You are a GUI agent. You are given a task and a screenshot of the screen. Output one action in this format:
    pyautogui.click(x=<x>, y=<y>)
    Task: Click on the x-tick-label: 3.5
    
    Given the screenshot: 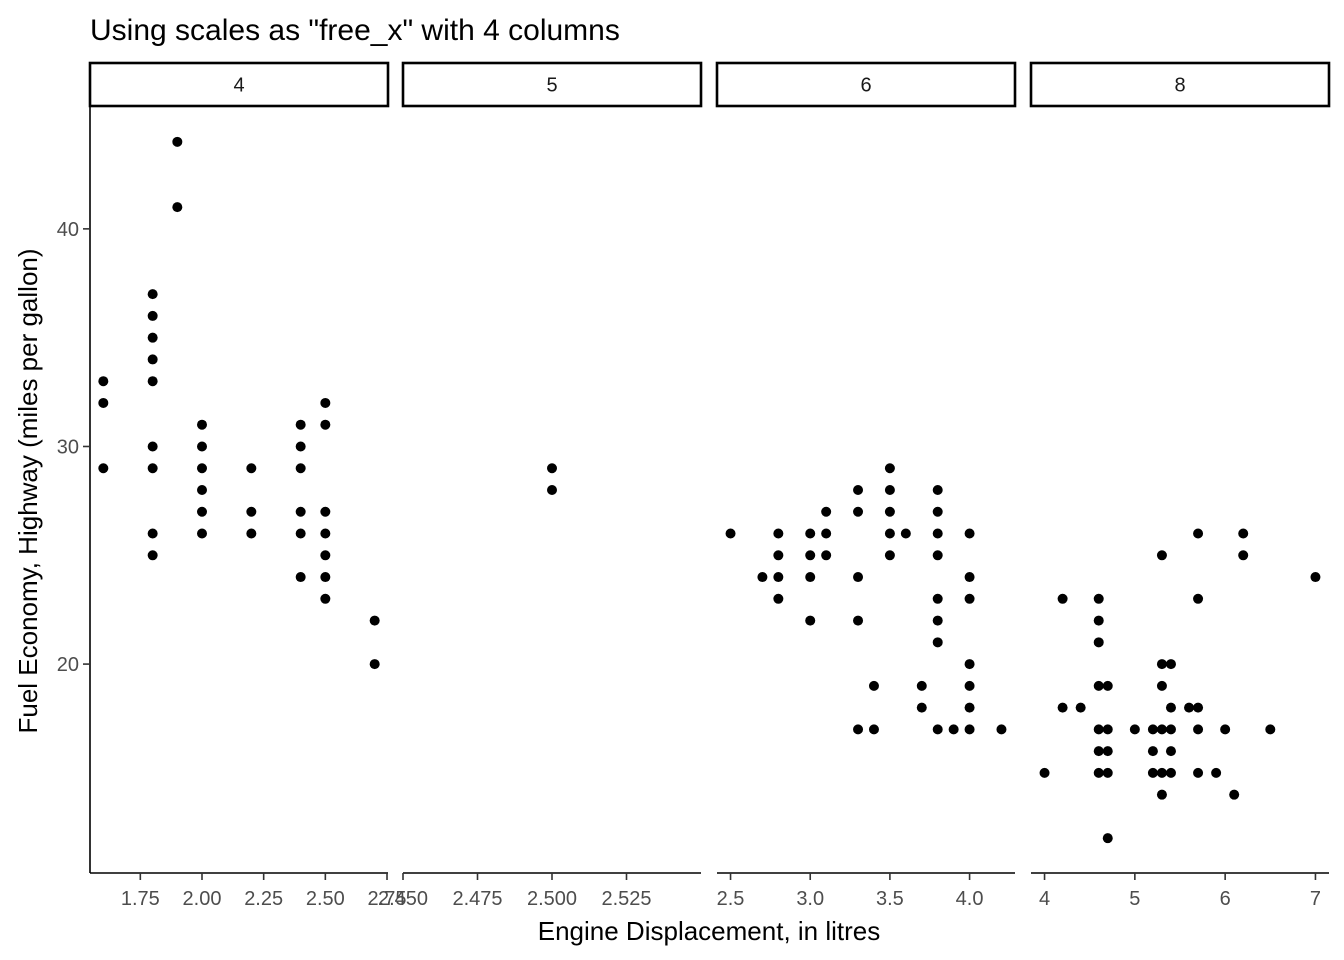 What is the action you would take?
    pyautogui.click(x=890, y=899)
    